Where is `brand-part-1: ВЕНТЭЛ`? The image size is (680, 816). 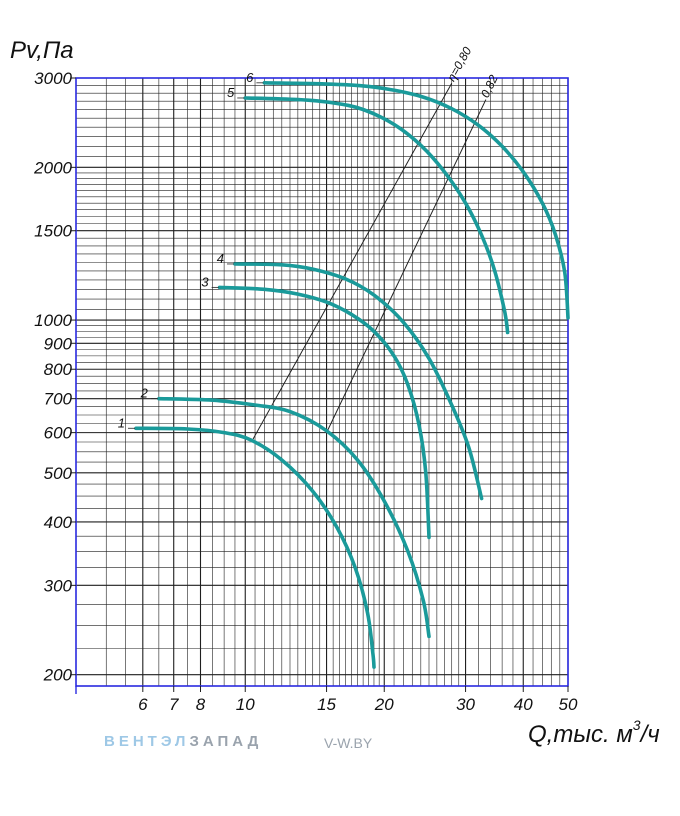 brand-part-1: ВЕНТЭЛ is located at coordinates (147, 741).